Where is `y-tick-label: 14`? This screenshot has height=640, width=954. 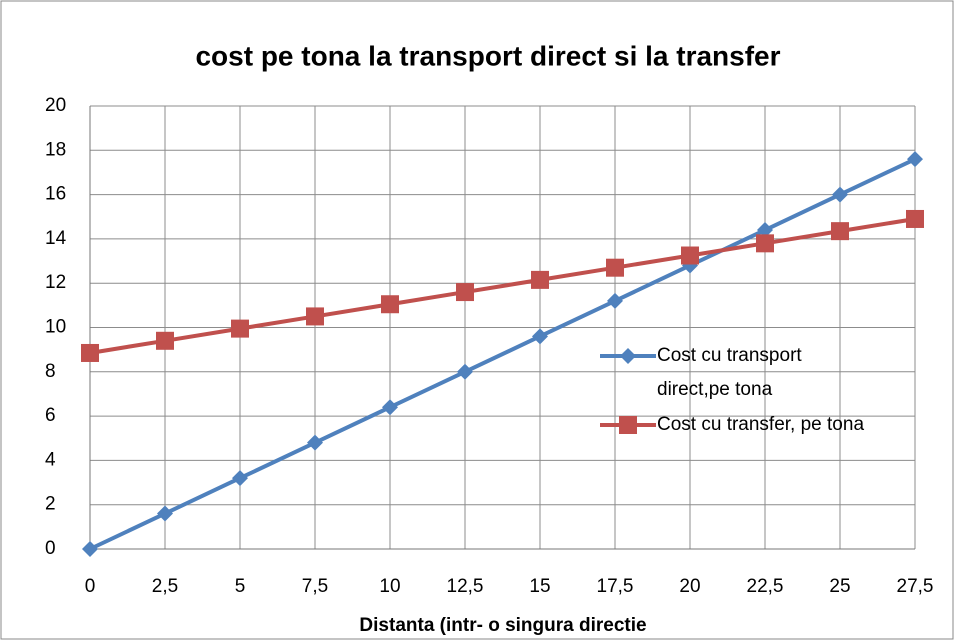 y-tick-label: 14 is located at coordinates (56, 238).